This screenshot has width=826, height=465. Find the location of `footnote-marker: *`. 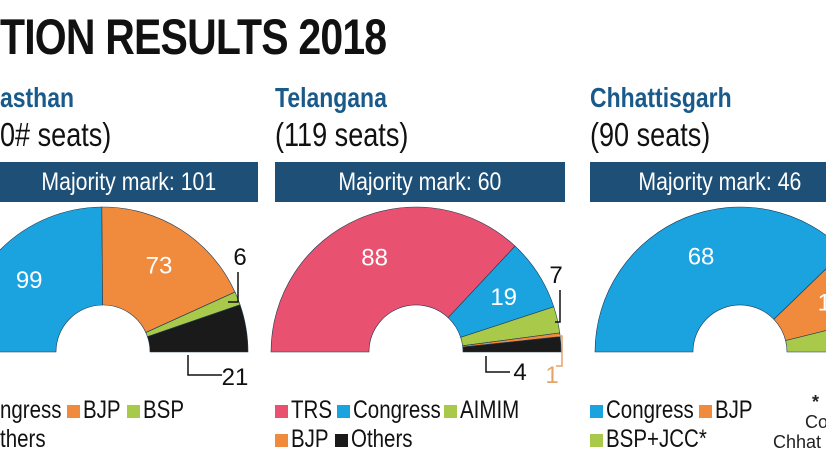

footnote-marker: * is located at coordinates (816, 402).